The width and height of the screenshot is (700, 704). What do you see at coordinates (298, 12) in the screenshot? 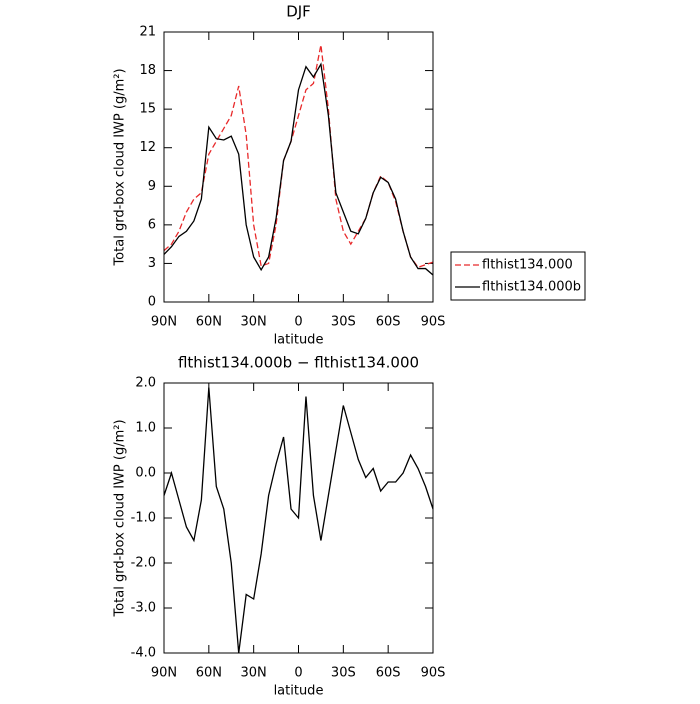
I see `chart-title: DJF` at bounding box center [298, 12].